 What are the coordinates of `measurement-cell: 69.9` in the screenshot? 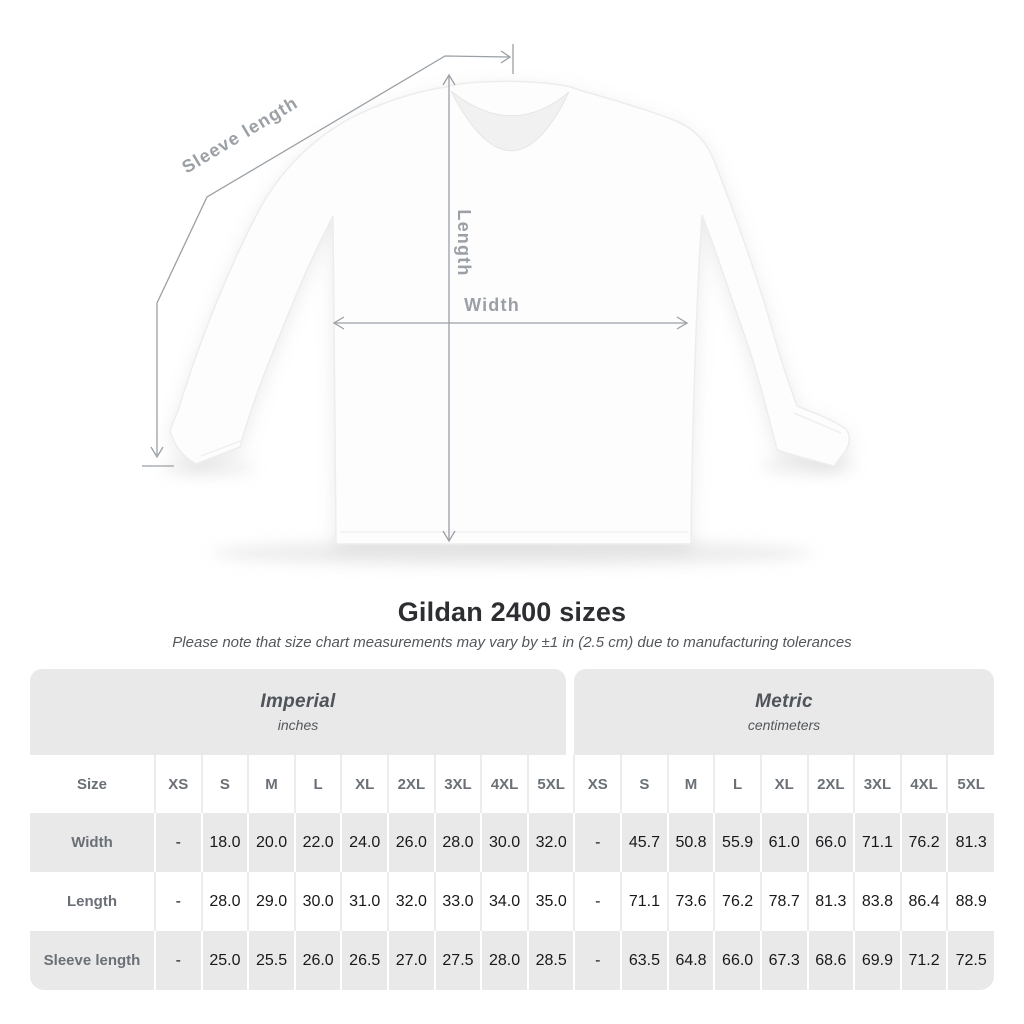 It's located at (877, 960).